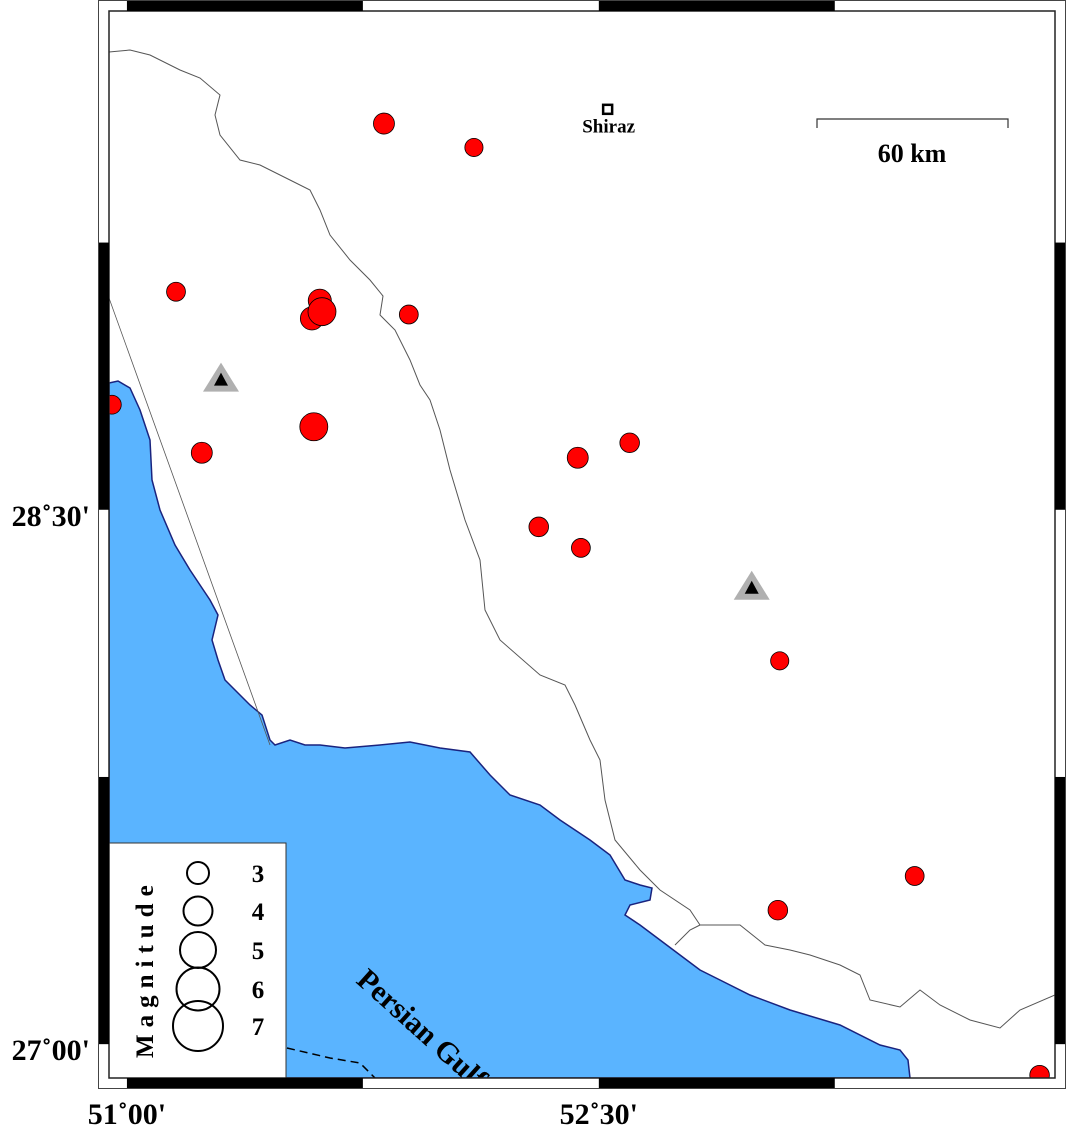 The height and width of the screenshot is (1128, 1066). I want to click on city-marker, so click(607, 109).